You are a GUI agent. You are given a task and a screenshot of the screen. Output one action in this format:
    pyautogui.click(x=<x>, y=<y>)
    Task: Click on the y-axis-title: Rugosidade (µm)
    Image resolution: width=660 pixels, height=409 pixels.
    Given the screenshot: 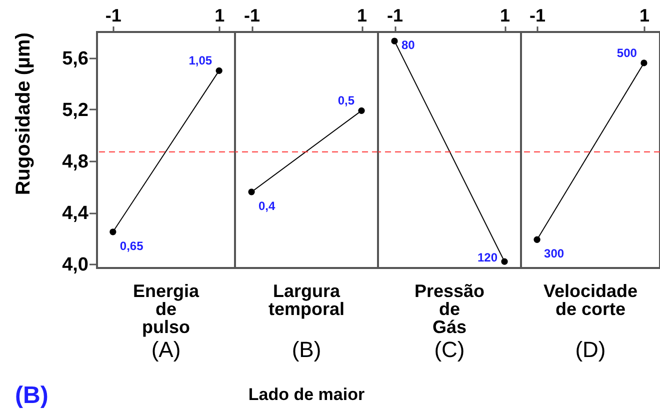 What is the action you would take?
    pyautogui.click(x=23, y=114)
    